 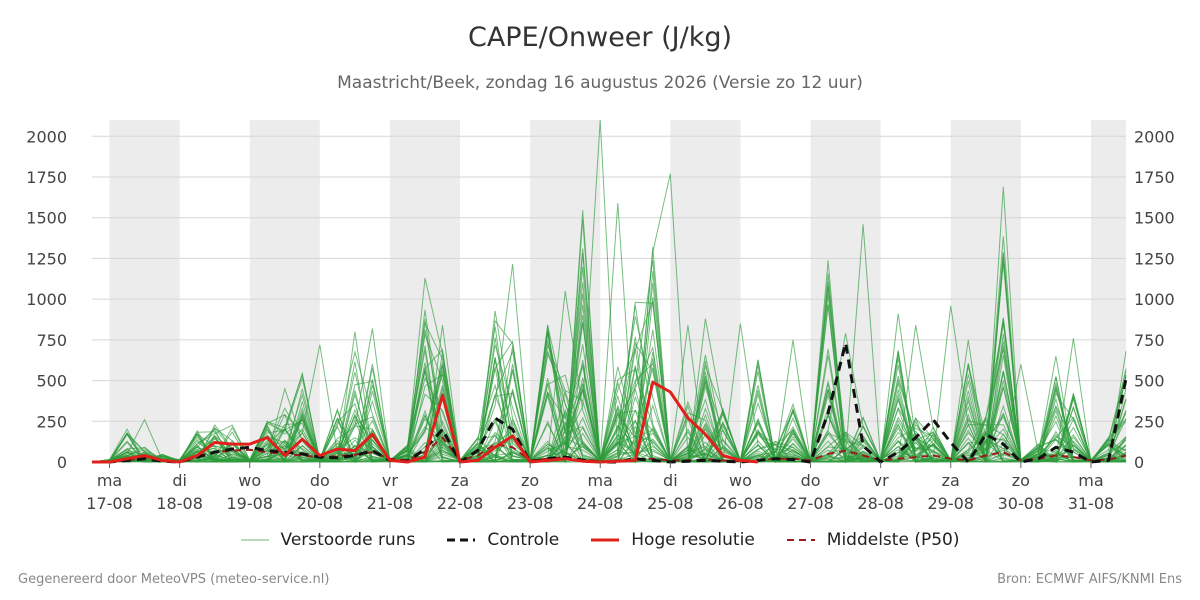 I want to click on legend-item-control: Controle, so click(x=503, y=540).